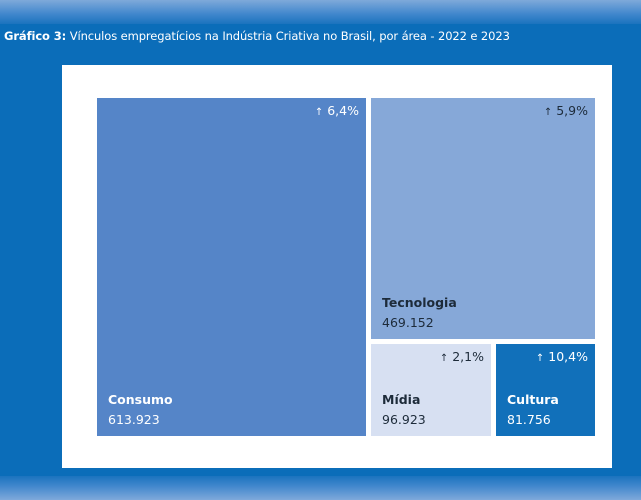  Describe the element at coordinates (572, 110) in the screenshot. I see `change-value: 5,9%` at that location.